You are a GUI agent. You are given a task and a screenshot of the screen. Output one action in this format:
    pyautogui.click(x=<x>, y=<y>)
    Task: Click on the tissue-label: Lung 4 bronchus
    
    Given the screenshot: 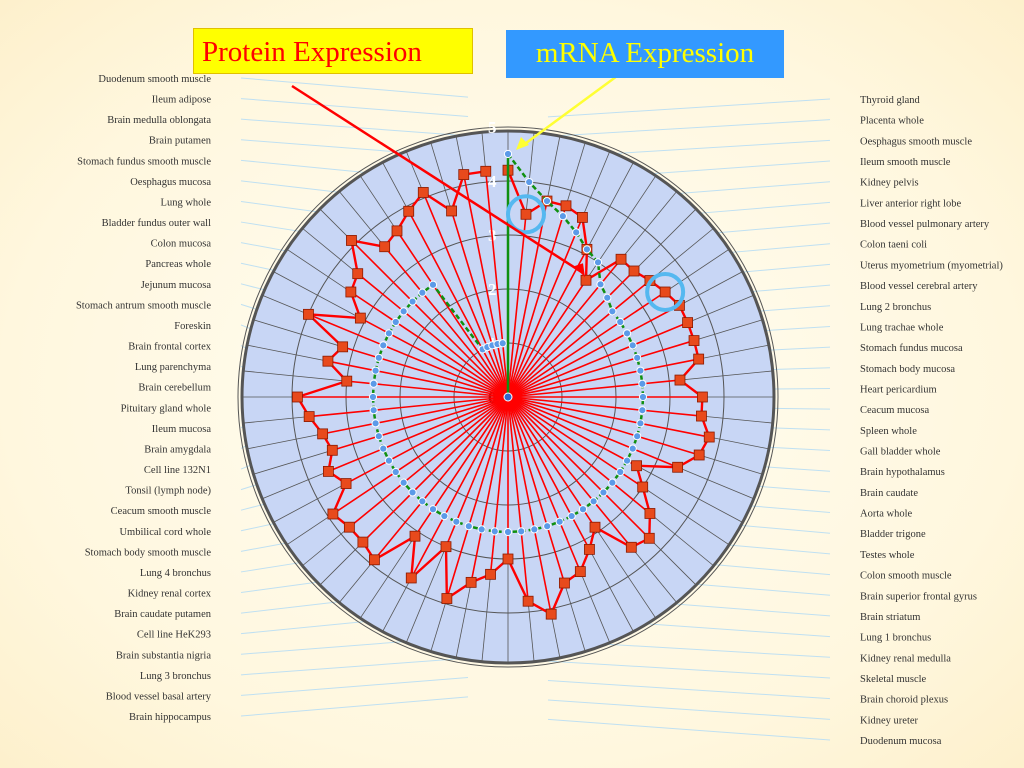 What is the action you would take?
    pyautogui.click(x=175, y=573)
    